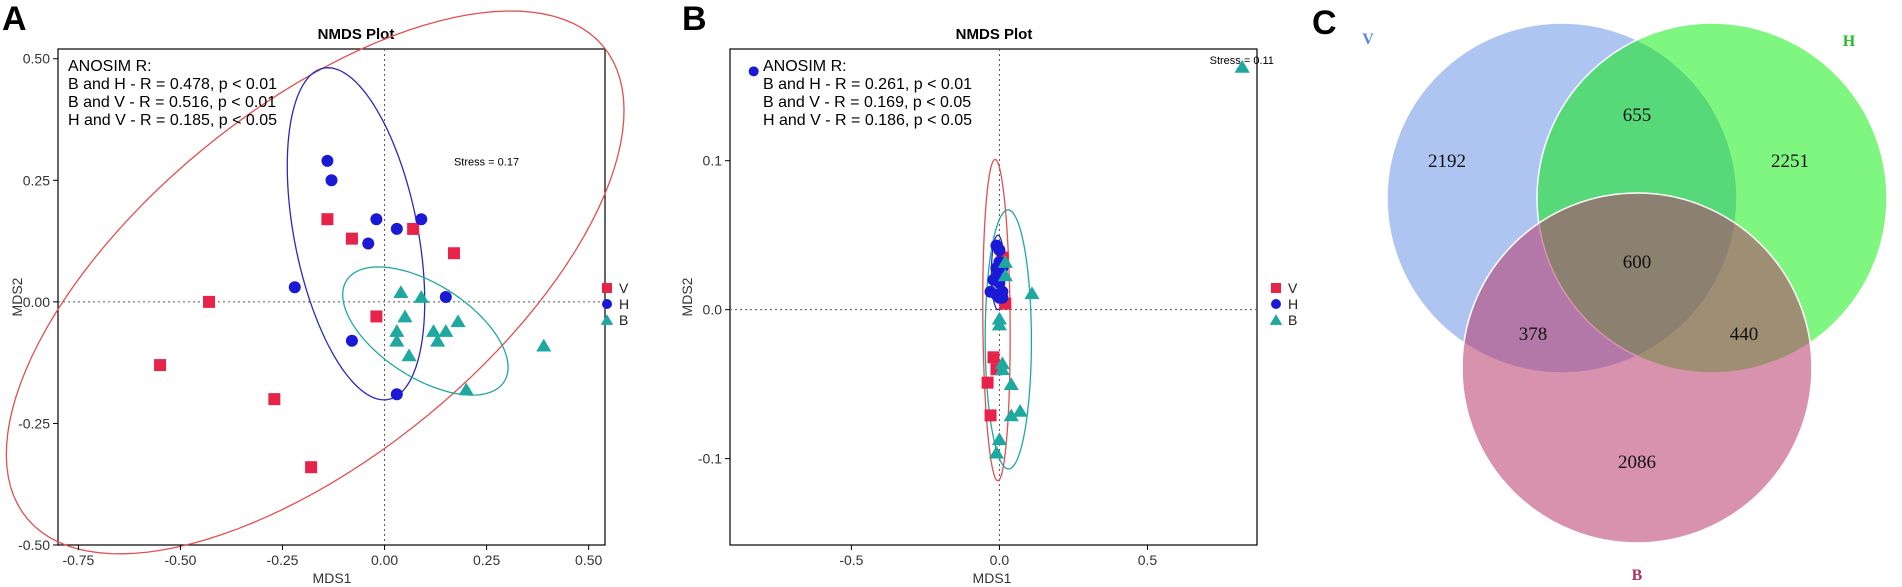  I want to click on ellipse-V, so click(996, 320).